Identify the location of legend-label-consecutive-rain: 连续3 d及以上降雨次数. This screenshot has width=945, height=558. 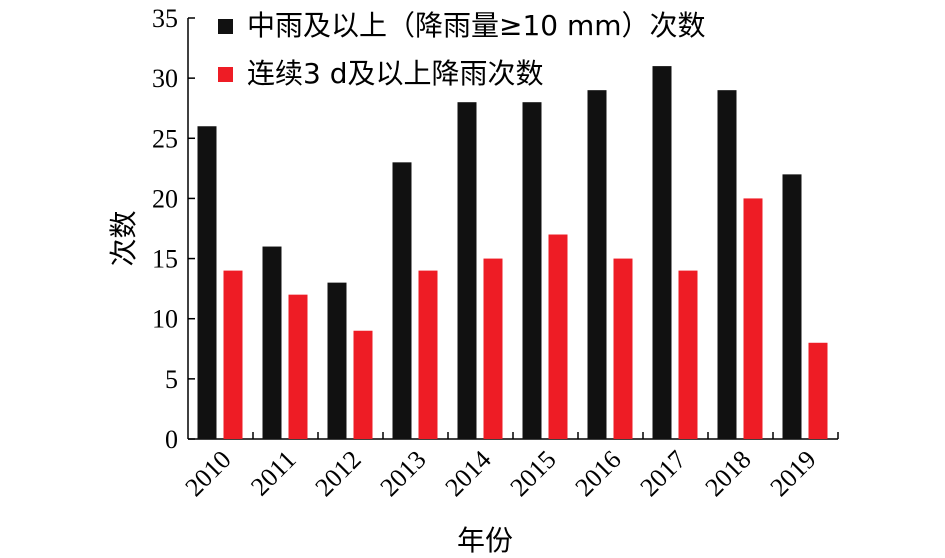
(395, 73).